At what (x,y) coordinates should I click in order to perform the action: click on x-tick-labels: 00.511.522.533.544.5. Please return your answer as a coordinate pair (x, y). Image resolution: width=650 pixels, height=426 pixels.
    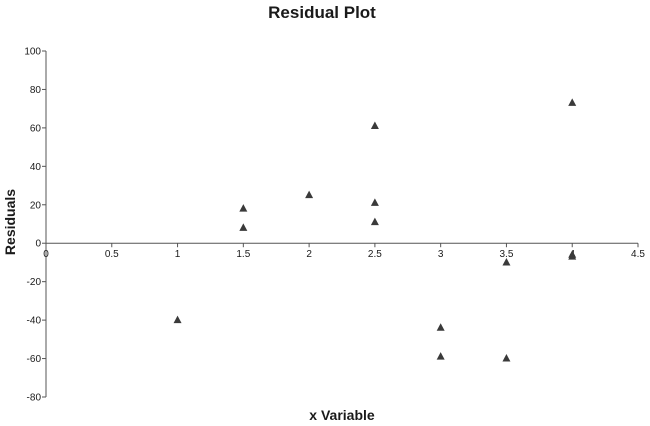
    Looking at the image, I should click on (344, 254).